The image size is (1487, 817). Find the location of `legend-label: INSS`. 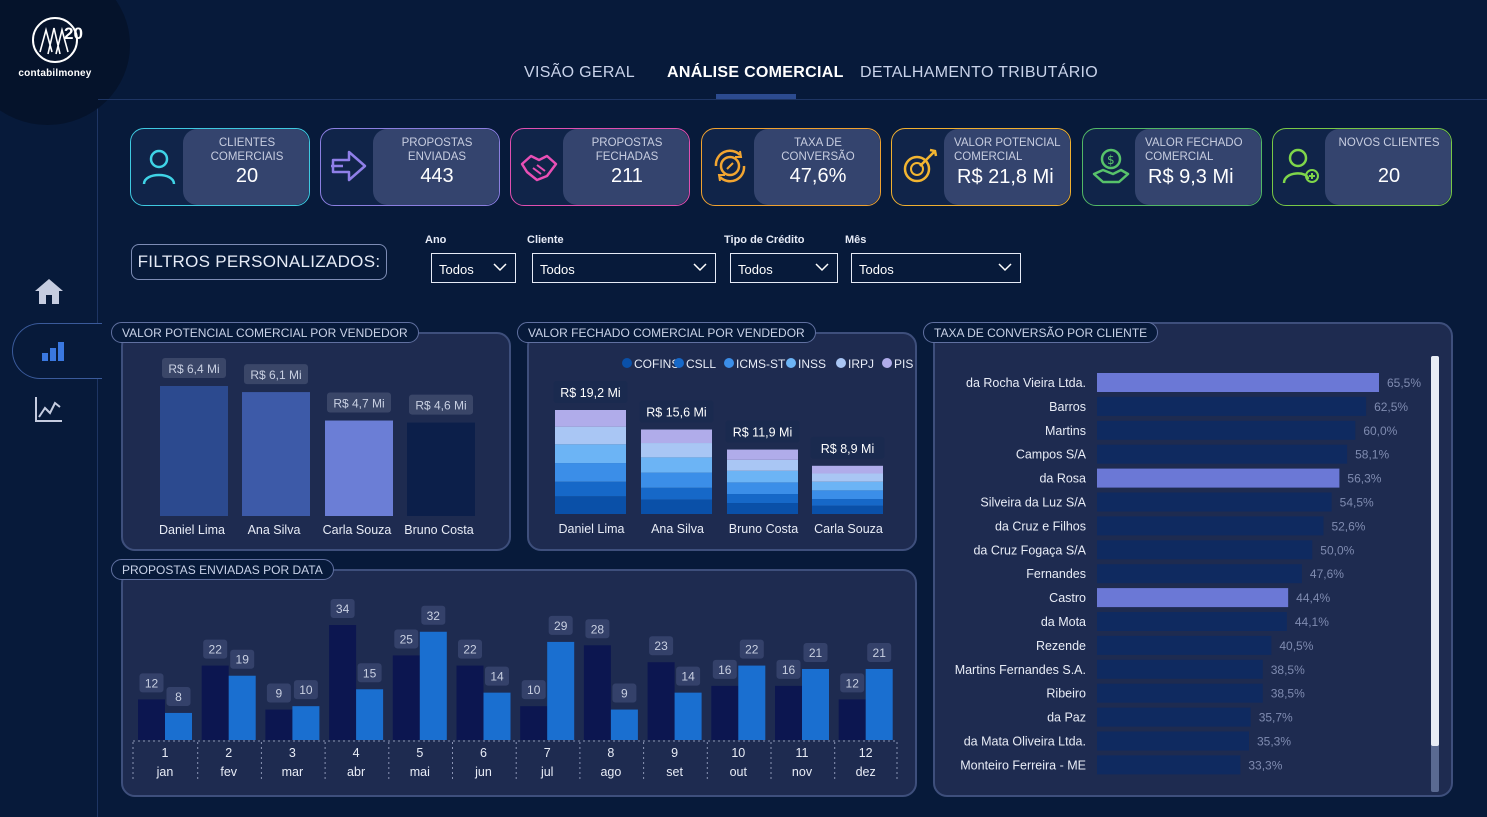

legend-label: INSS is located at coordinates (812, 364).